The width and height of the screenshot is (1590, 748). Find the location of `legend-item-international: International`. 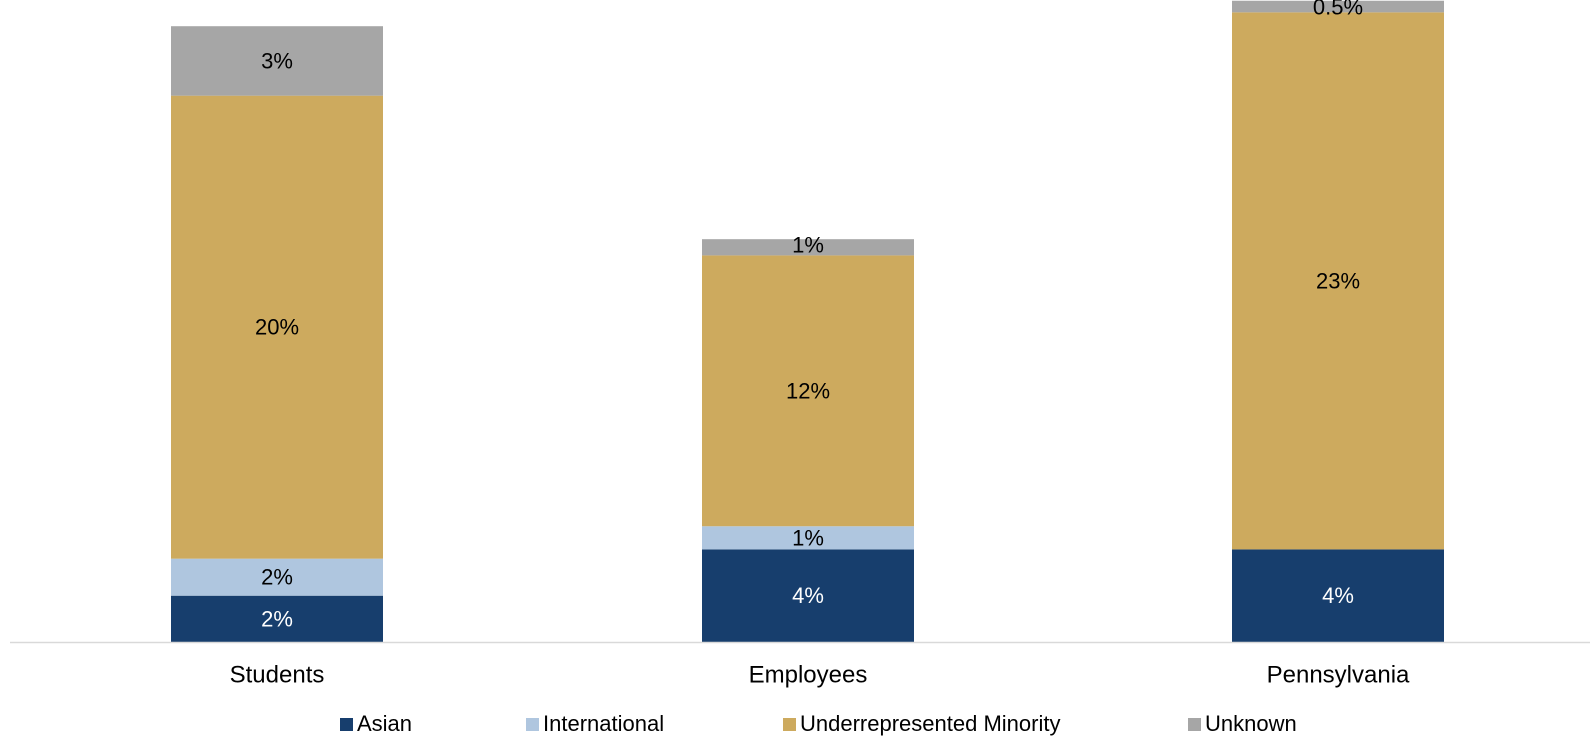

legend-item-international: International is located at coordinates (595, 724).